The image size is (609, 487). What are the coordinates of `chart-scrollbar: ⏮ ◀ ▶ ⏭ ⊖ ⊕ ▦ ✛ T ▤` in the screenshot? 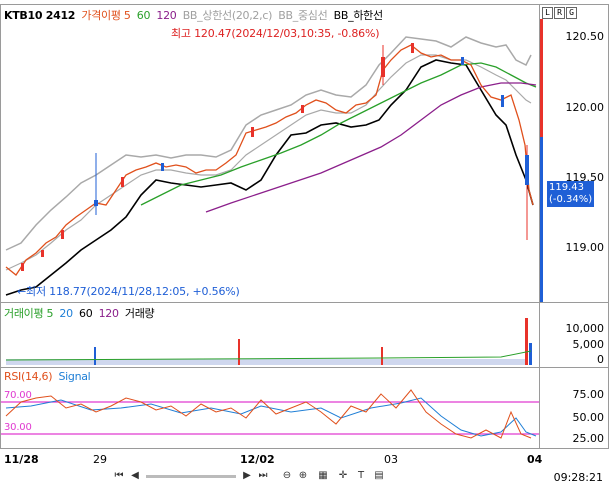 It's located at (270, 477).